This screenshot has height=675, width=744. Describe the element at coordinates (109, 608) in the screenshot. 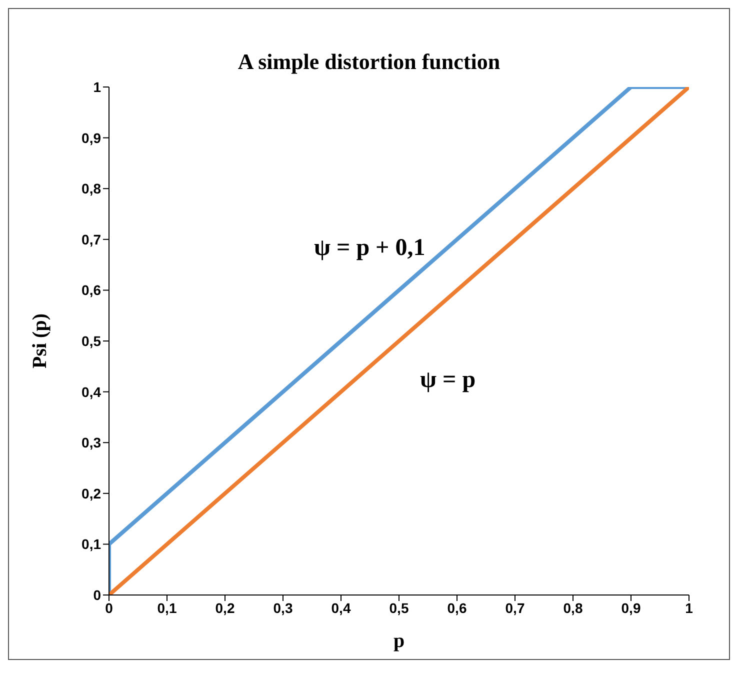

I see `x-tick-label: 0` at that location.